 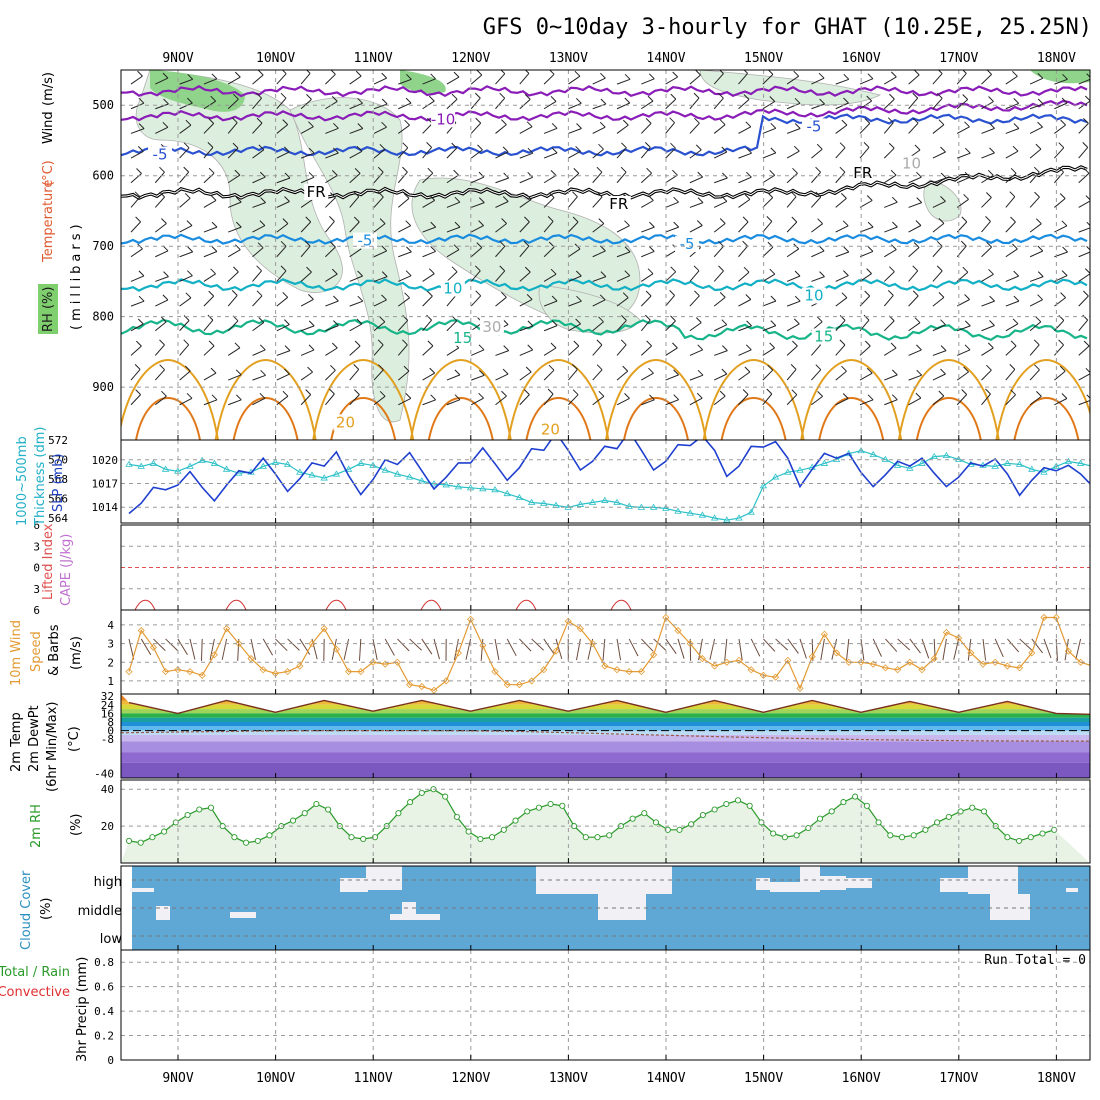 I want to click on li-tick-label: 6, so click(x=36, y=525).